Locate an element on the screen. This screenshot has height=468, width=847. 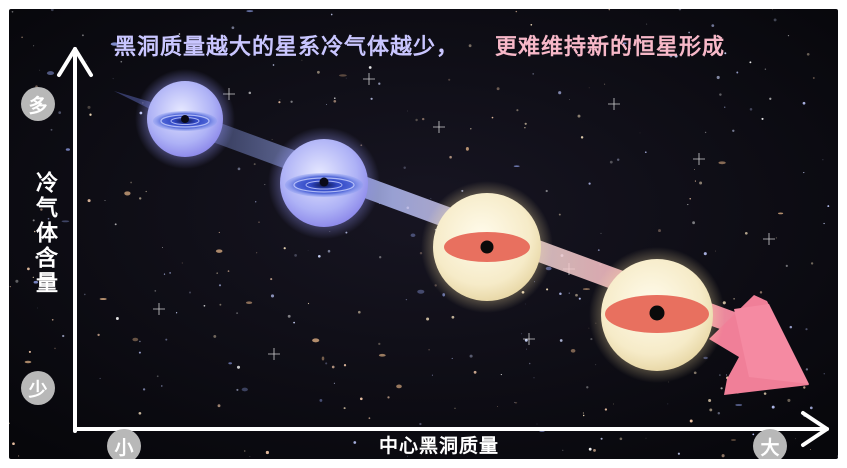
x-axis-left-badge: 小 is located at coordinates (124, 444).